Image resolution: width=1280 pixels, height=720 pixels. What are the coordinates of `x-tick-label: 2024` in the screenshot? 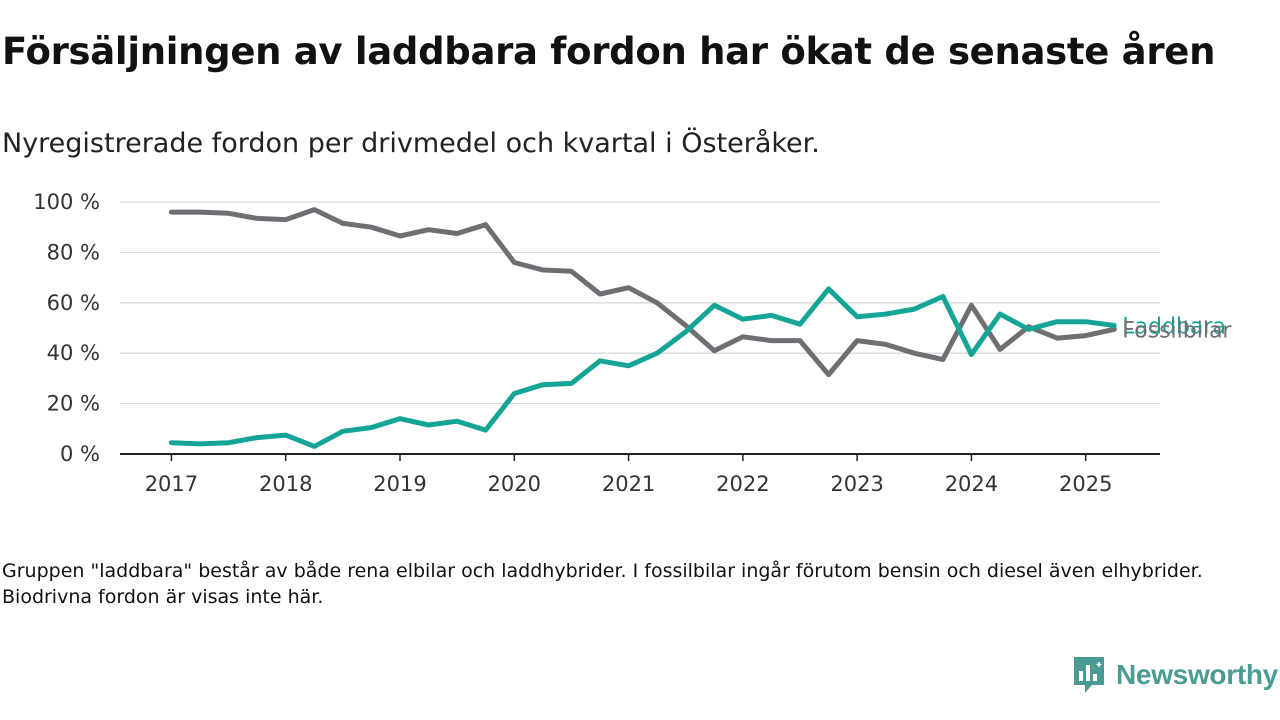 It's located at (971, 484).